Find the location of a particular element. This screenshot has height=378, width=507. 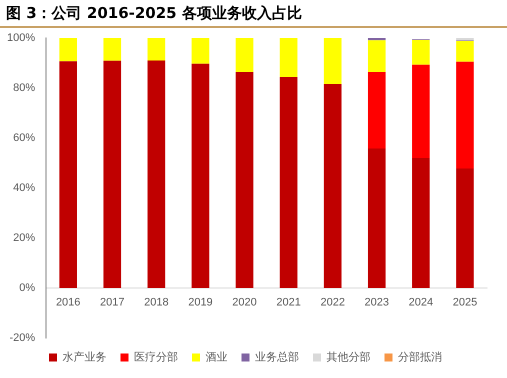

y-tick-label: 40% is located at coordinates (24, 188).